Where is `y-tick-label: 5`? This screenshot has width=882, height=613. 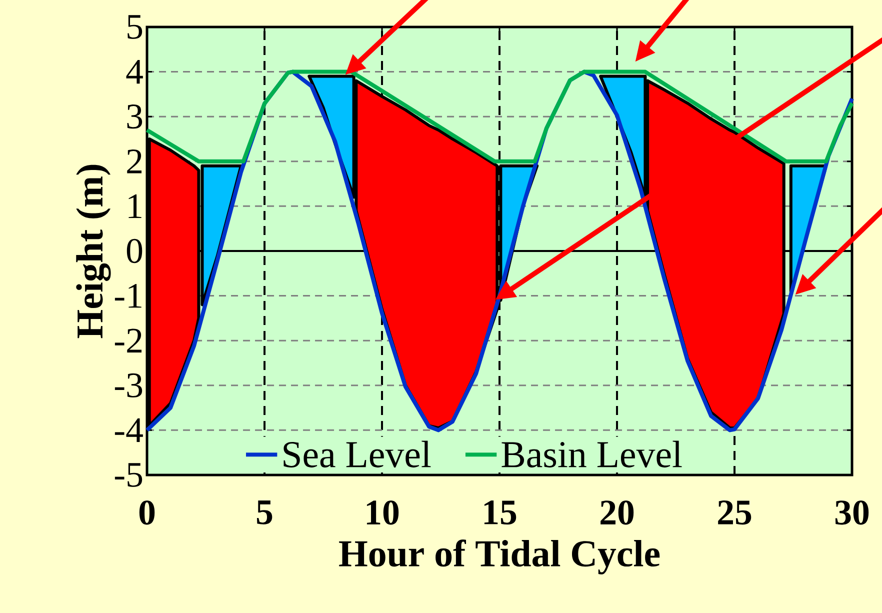
y-tick-label: 5 is located at coordinates (135, 27).